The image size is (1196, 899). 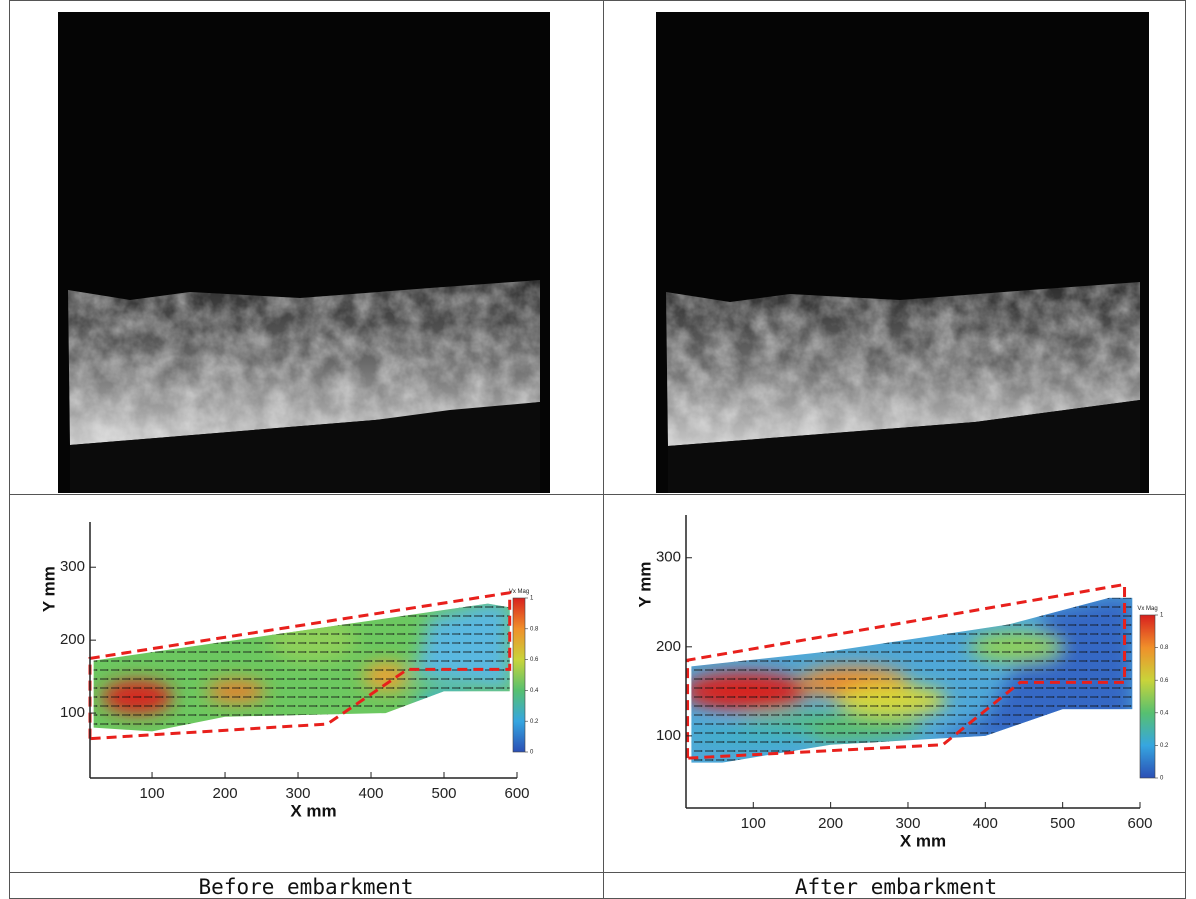 I want to click on caption: Before embarkment, so click(x=306, y=887).